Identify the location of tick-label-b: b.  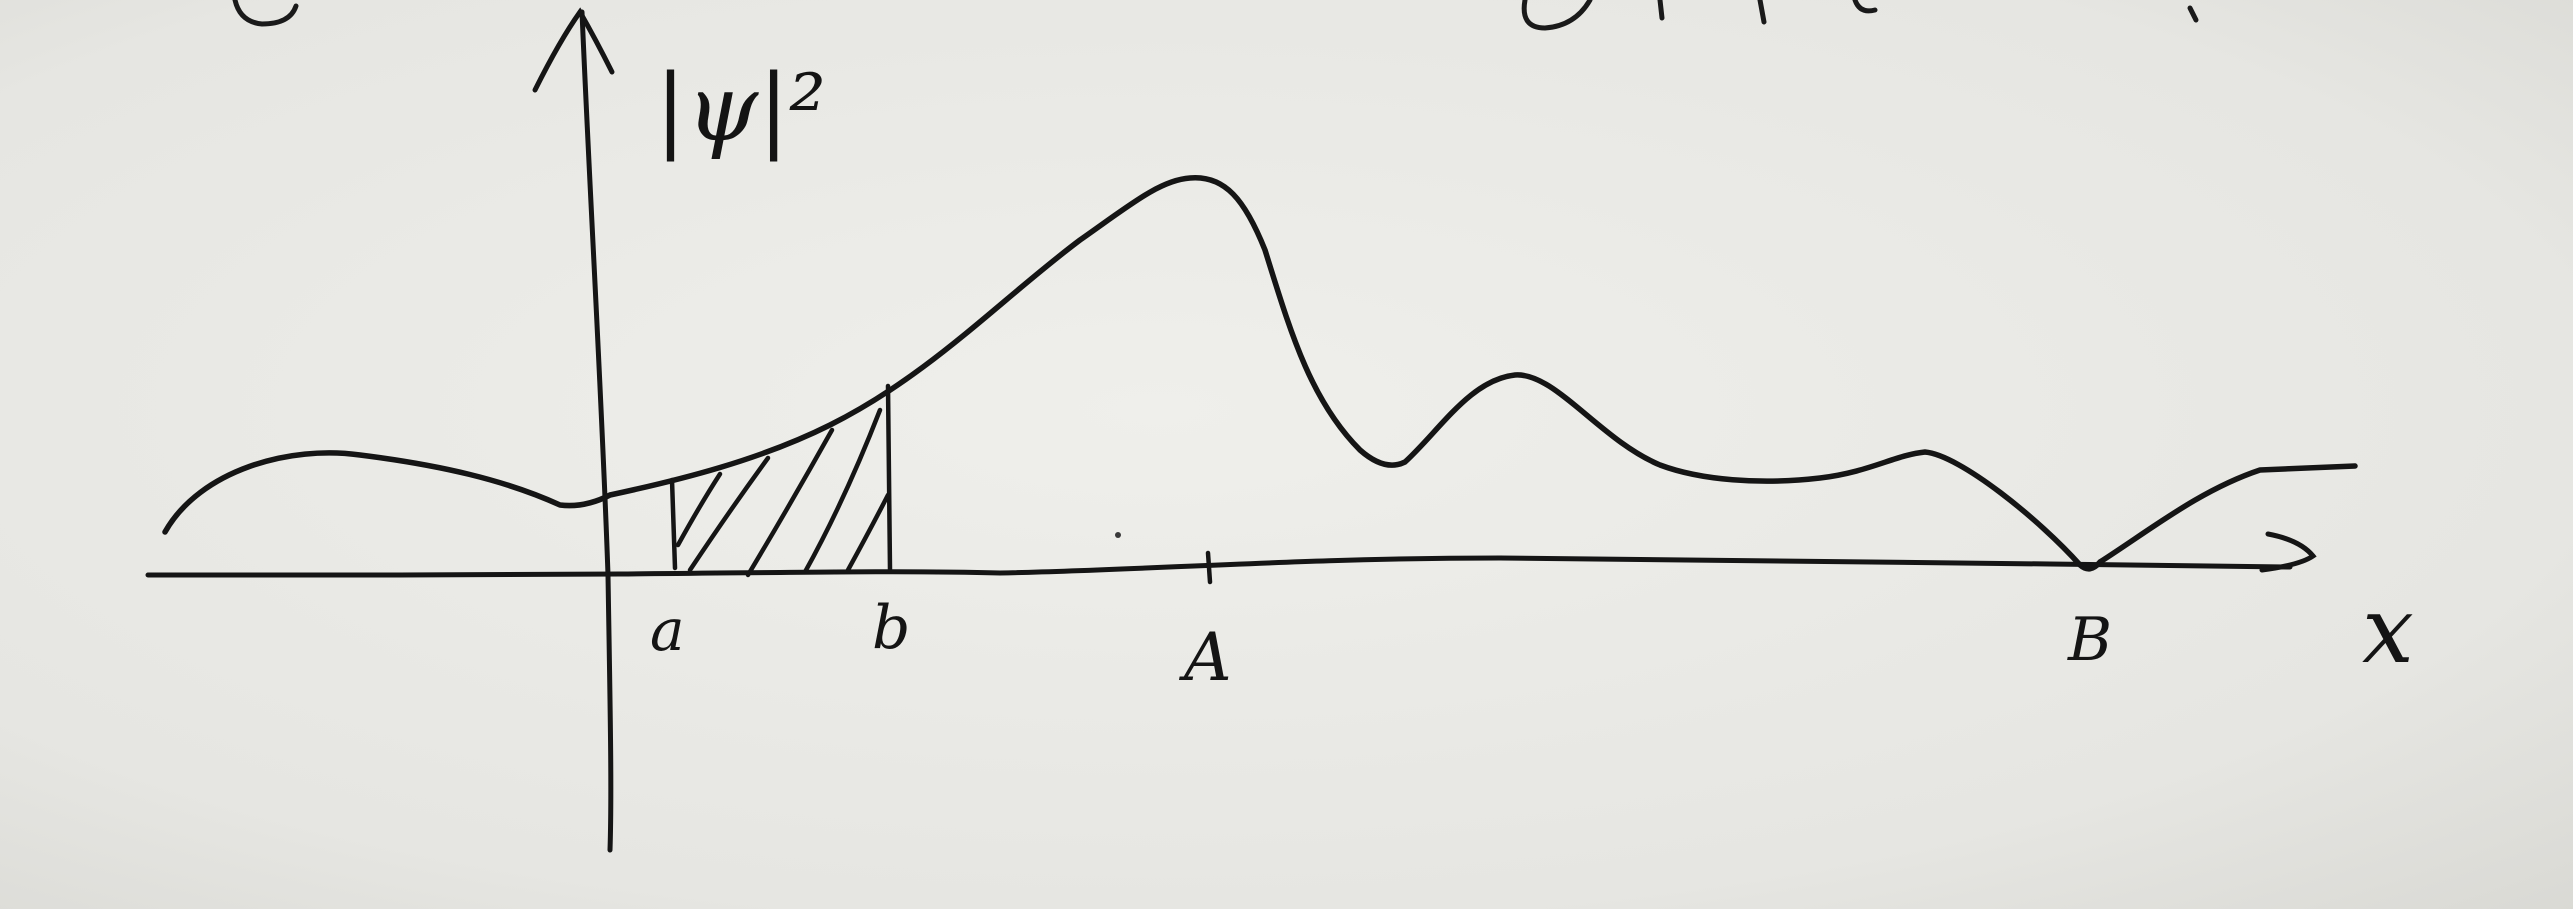
(891, 628).